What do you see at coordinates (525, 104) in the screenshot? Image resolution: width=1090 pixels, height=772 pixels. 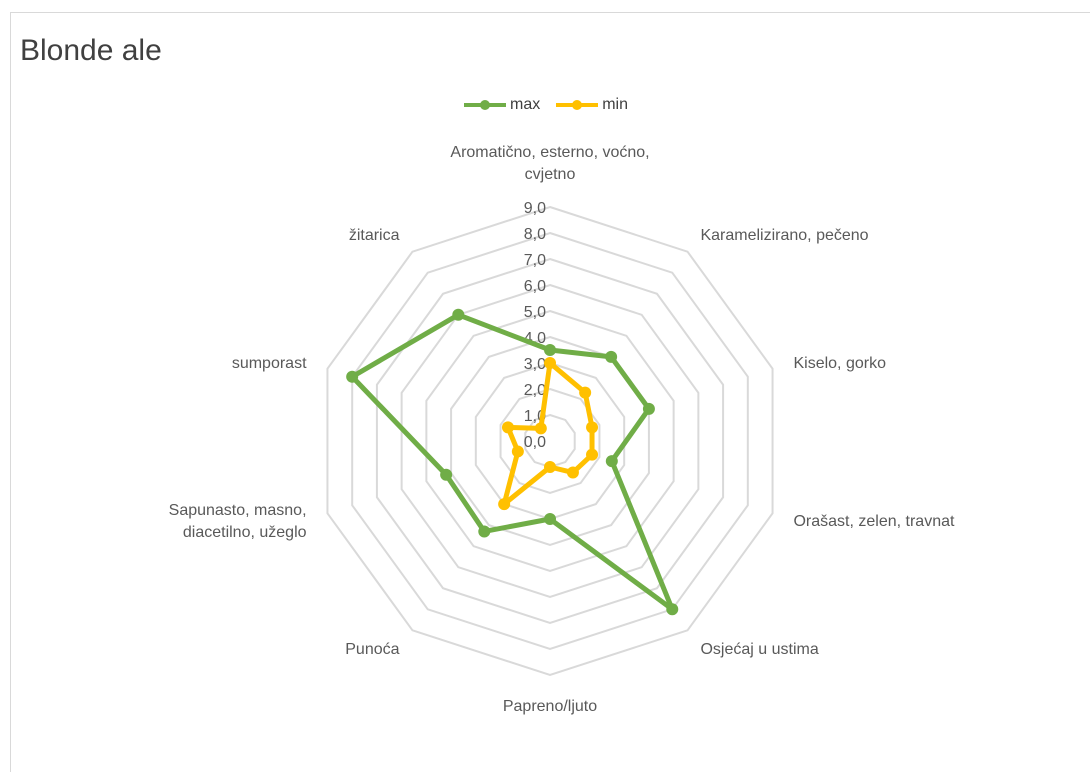 I see `legend-label-max: max` at bounding box center [525, 104].